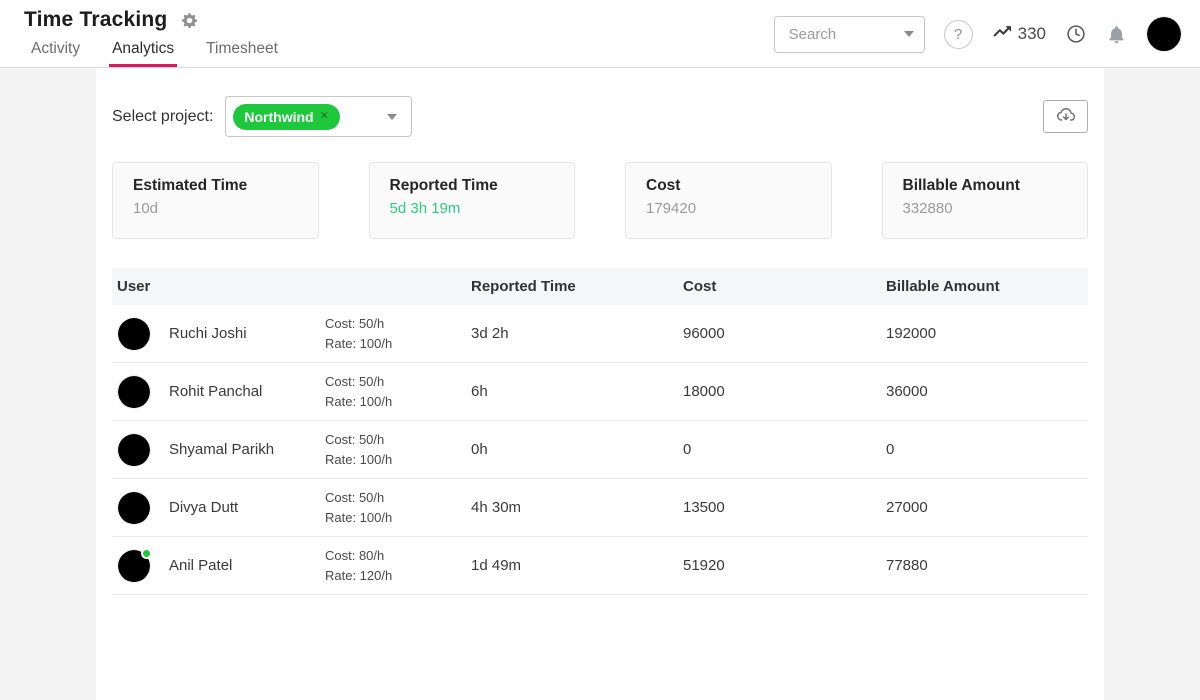 The image size is (1200, 700). I want to click on user-name: Anil Patel, so click(201, 565).